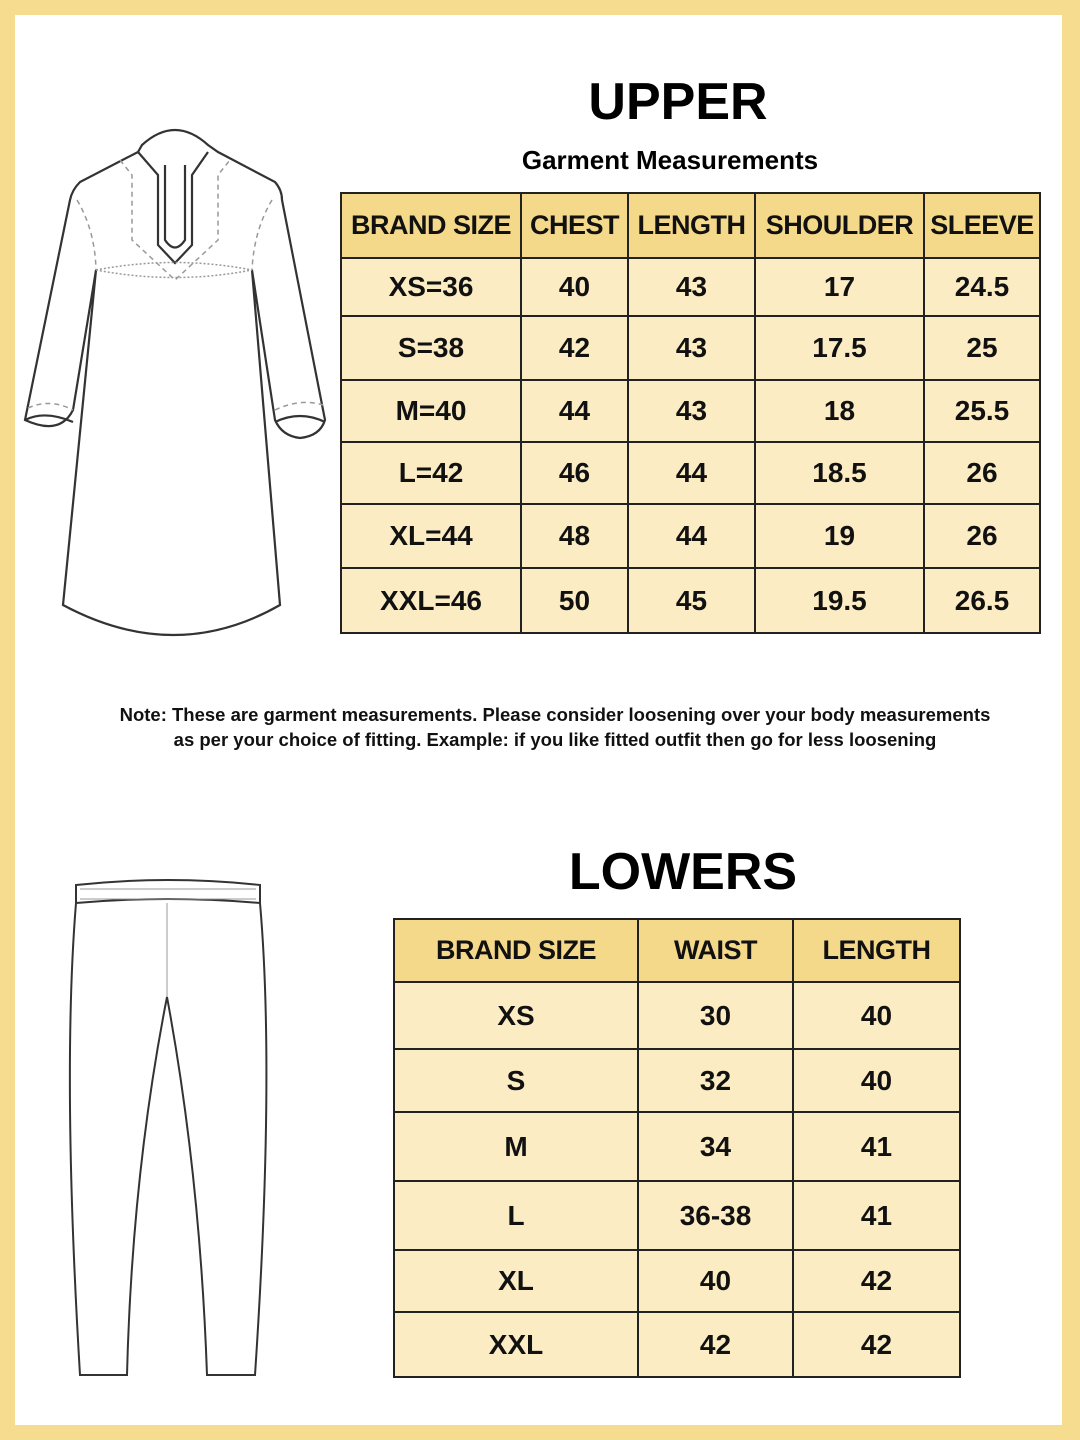  Describe the element at coordinates (715, 1215) in the screenshot. I see `table-cell: 36-38` at that location.